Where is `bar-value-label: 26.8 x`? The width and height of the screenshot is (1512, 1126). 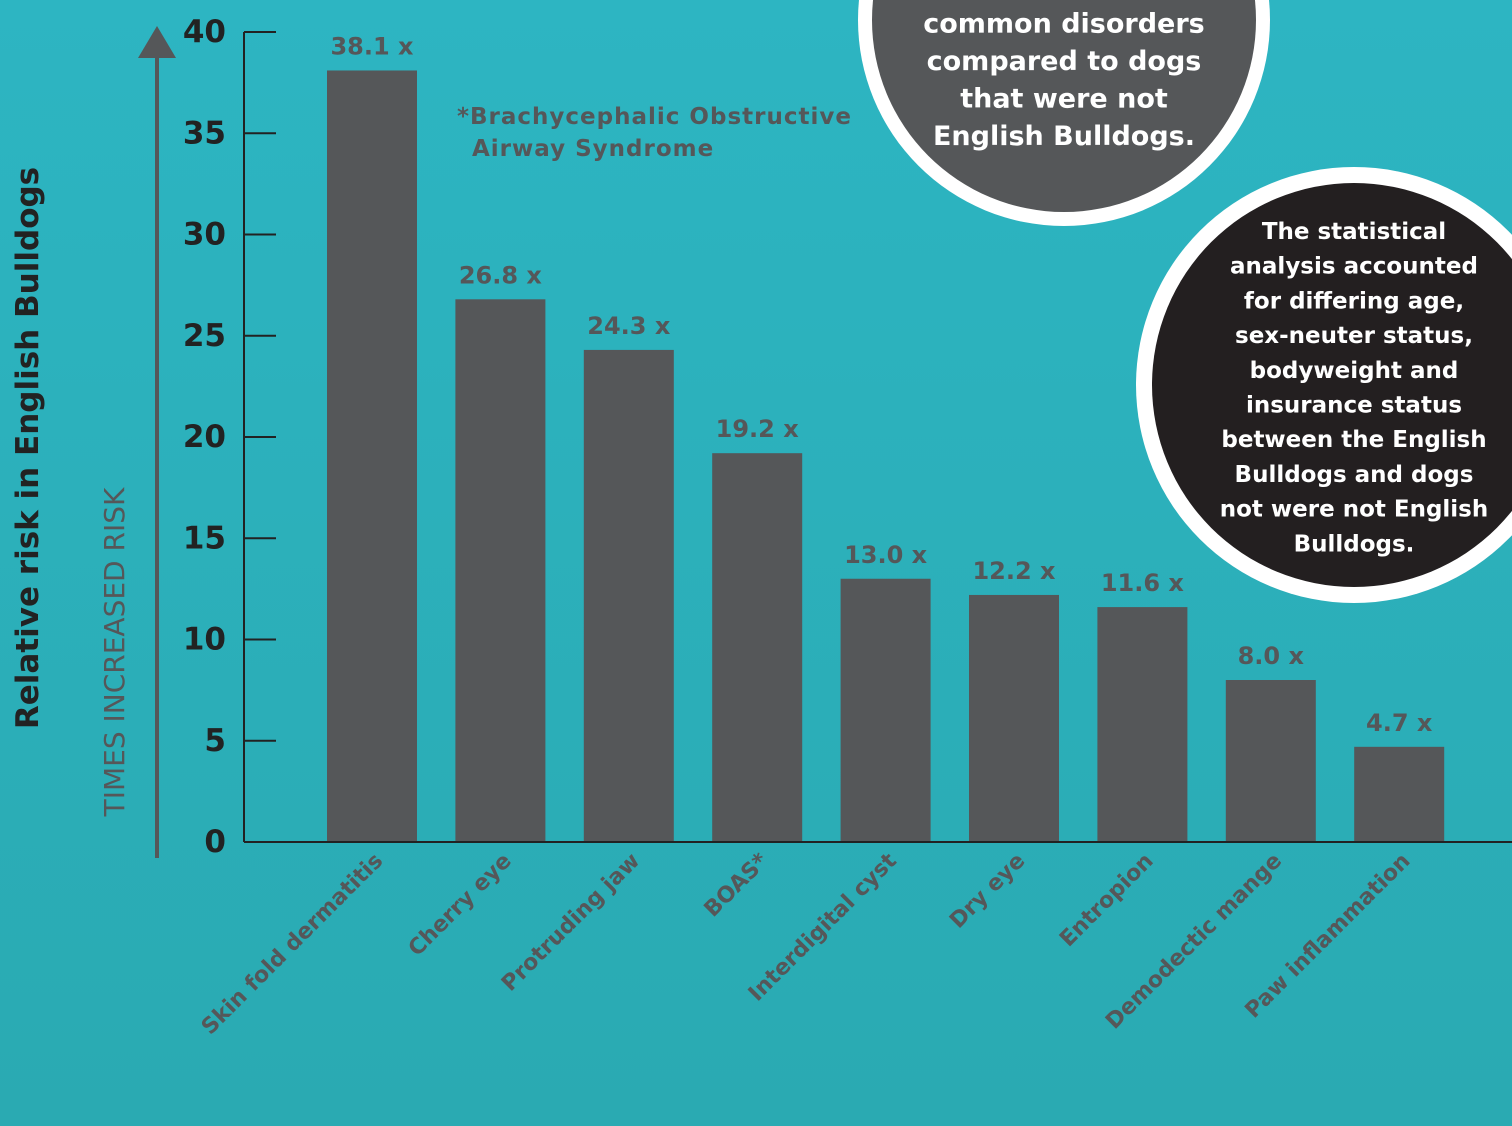 bar-value-label: 26.8 x is located at coordinates (501, 275).